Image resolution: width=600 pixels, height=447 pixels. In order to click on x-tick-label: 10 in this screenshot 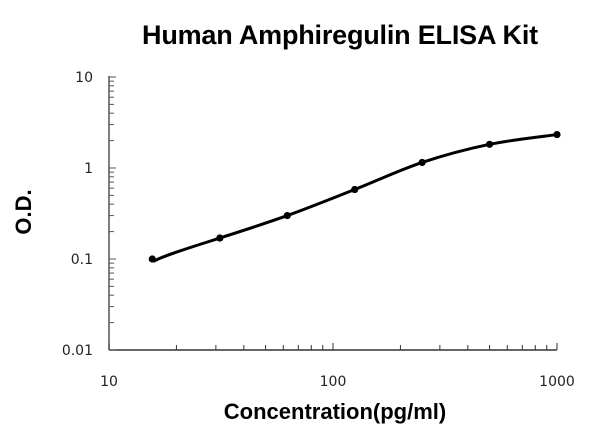, I will do `click(109, 382)`.